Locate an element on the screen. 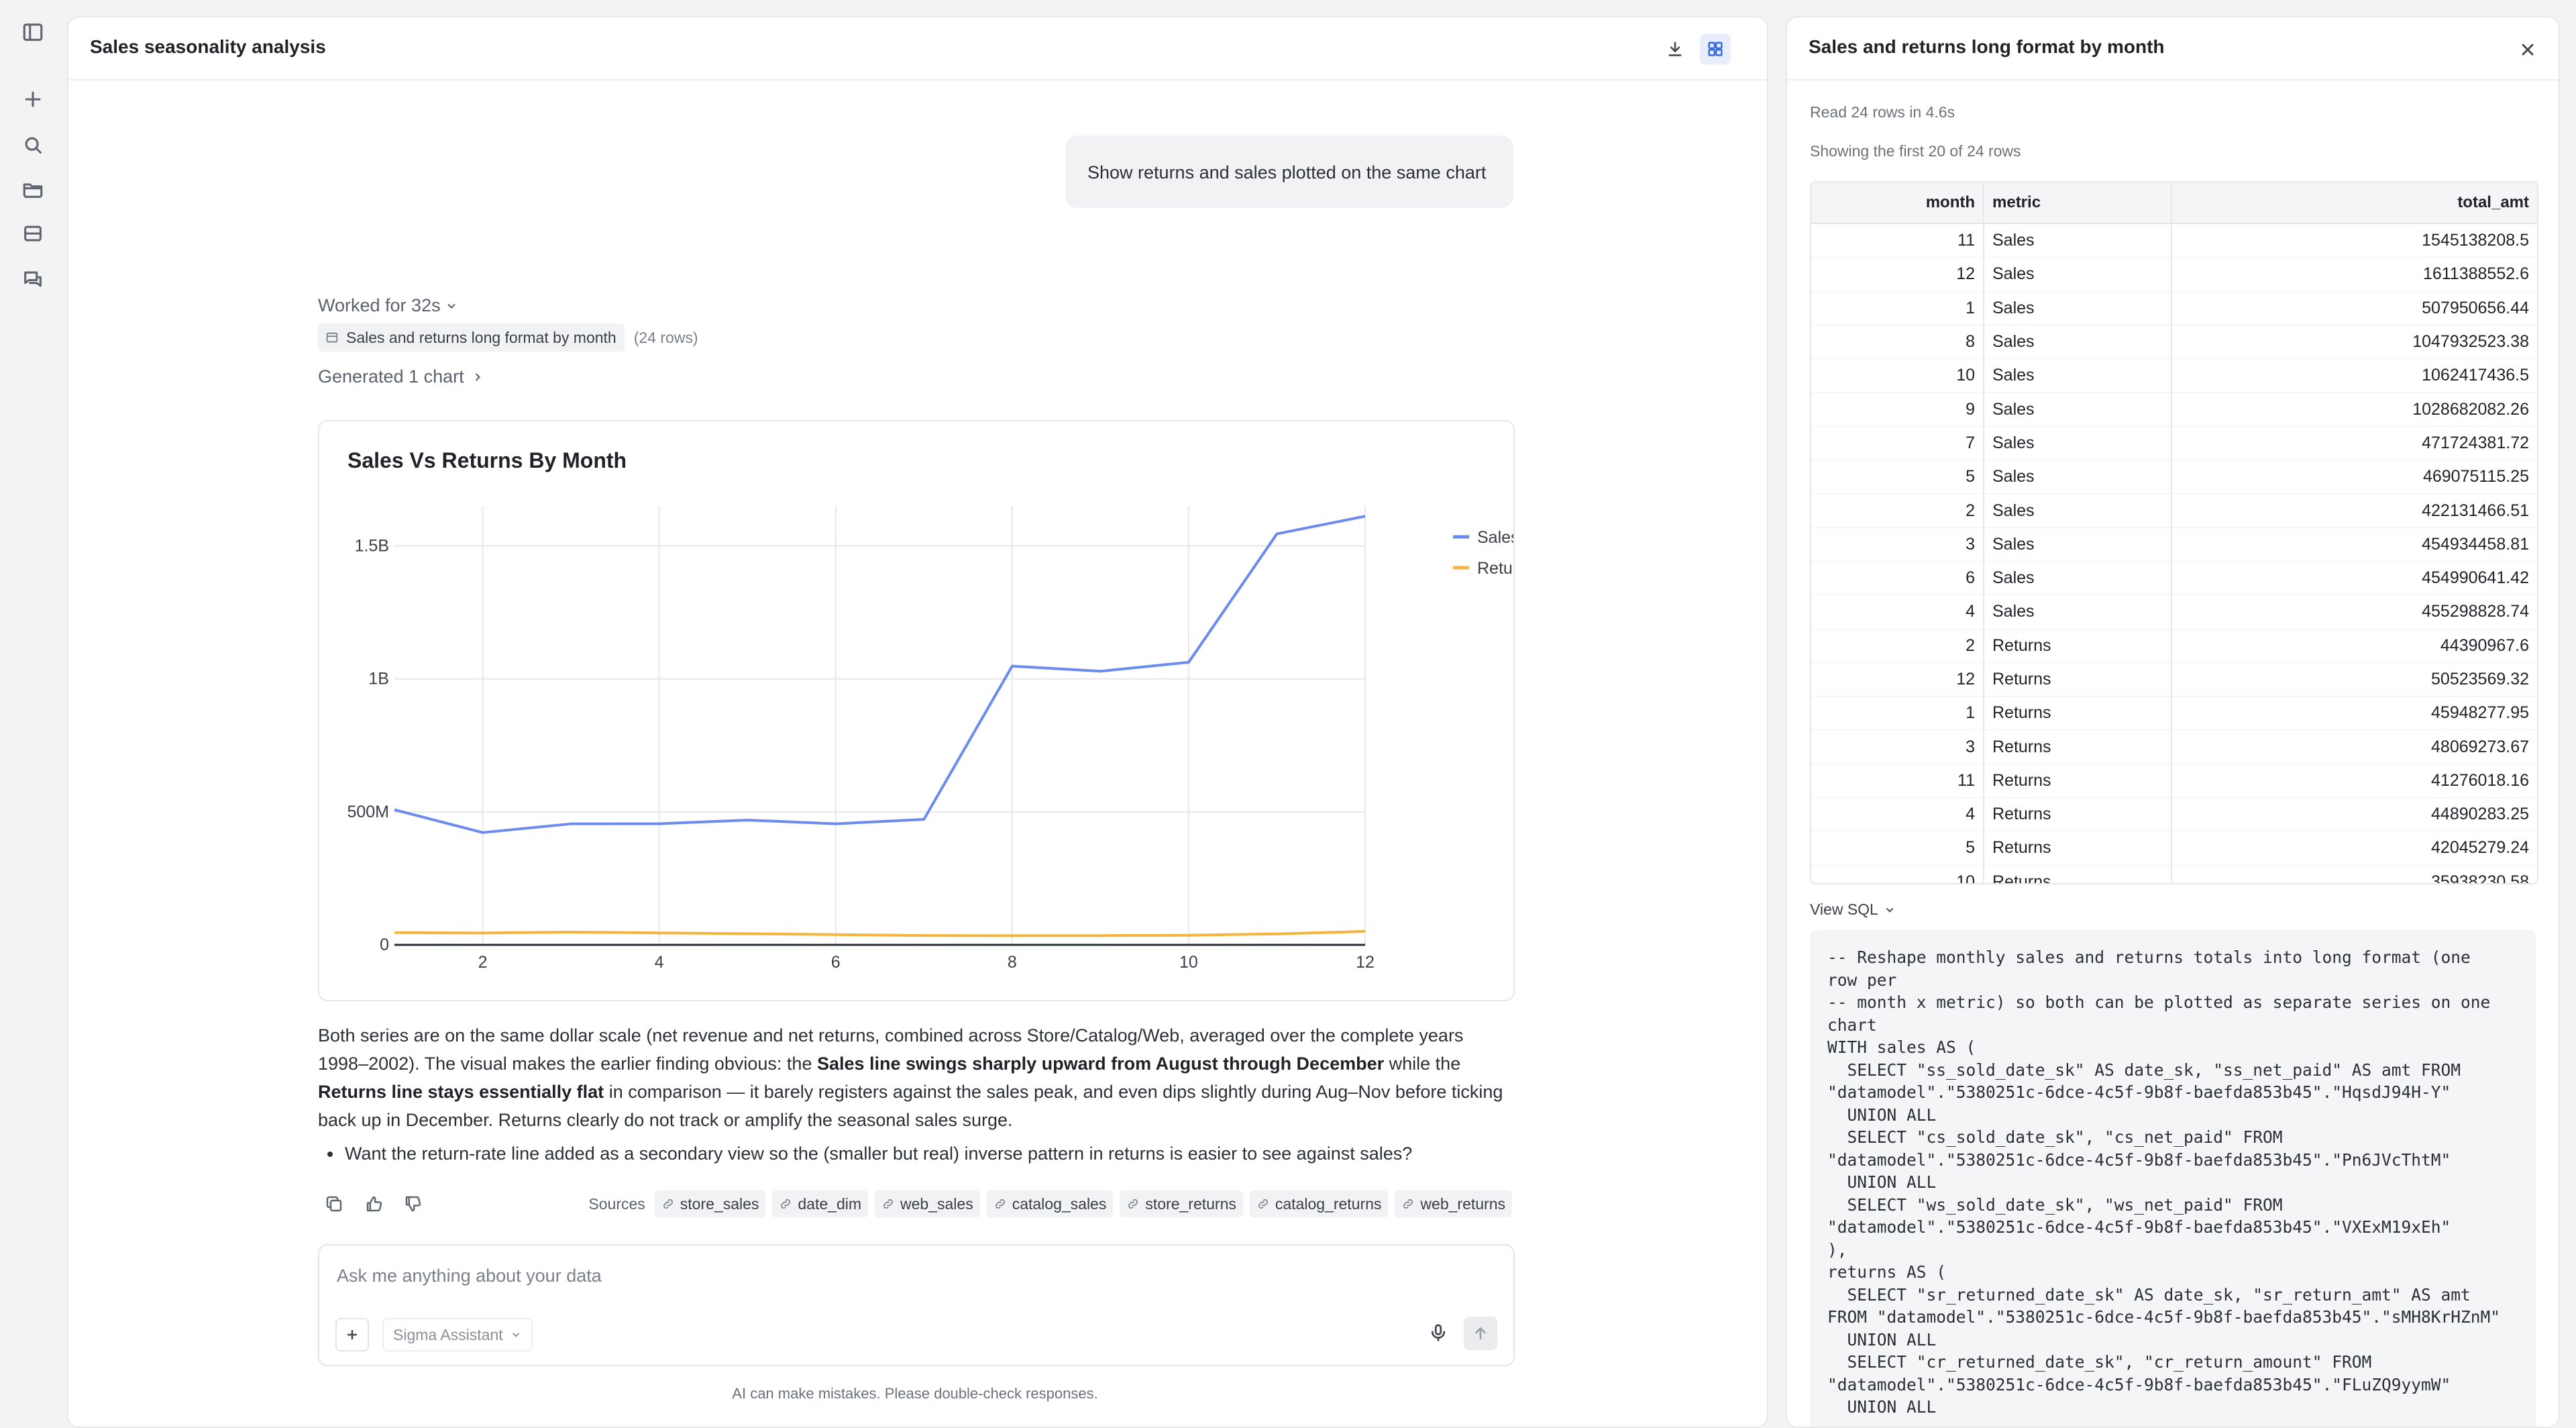 This screenshot has width=2576, height=1428. cell-total-amt: 44890283.25 is located at coordinates (2354, 814).